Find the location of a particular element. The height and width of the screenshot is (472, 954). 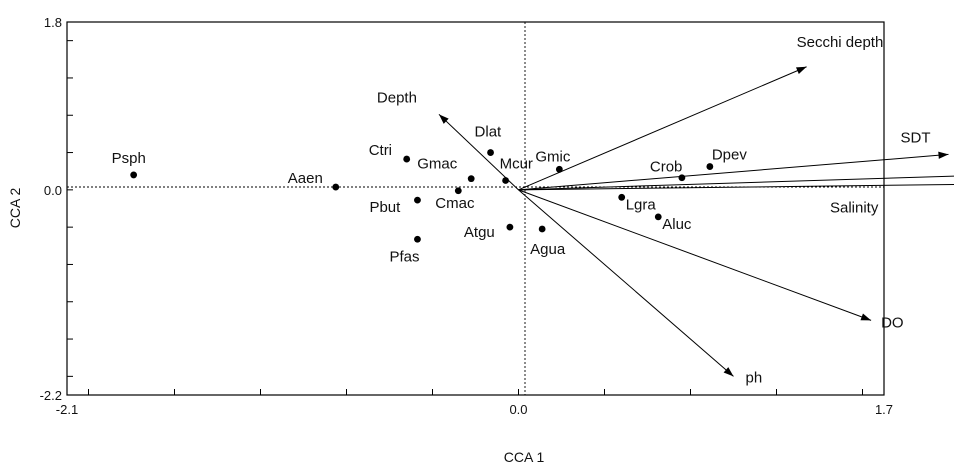

species-gmic: Gmic is located at coordinates (553, 160).